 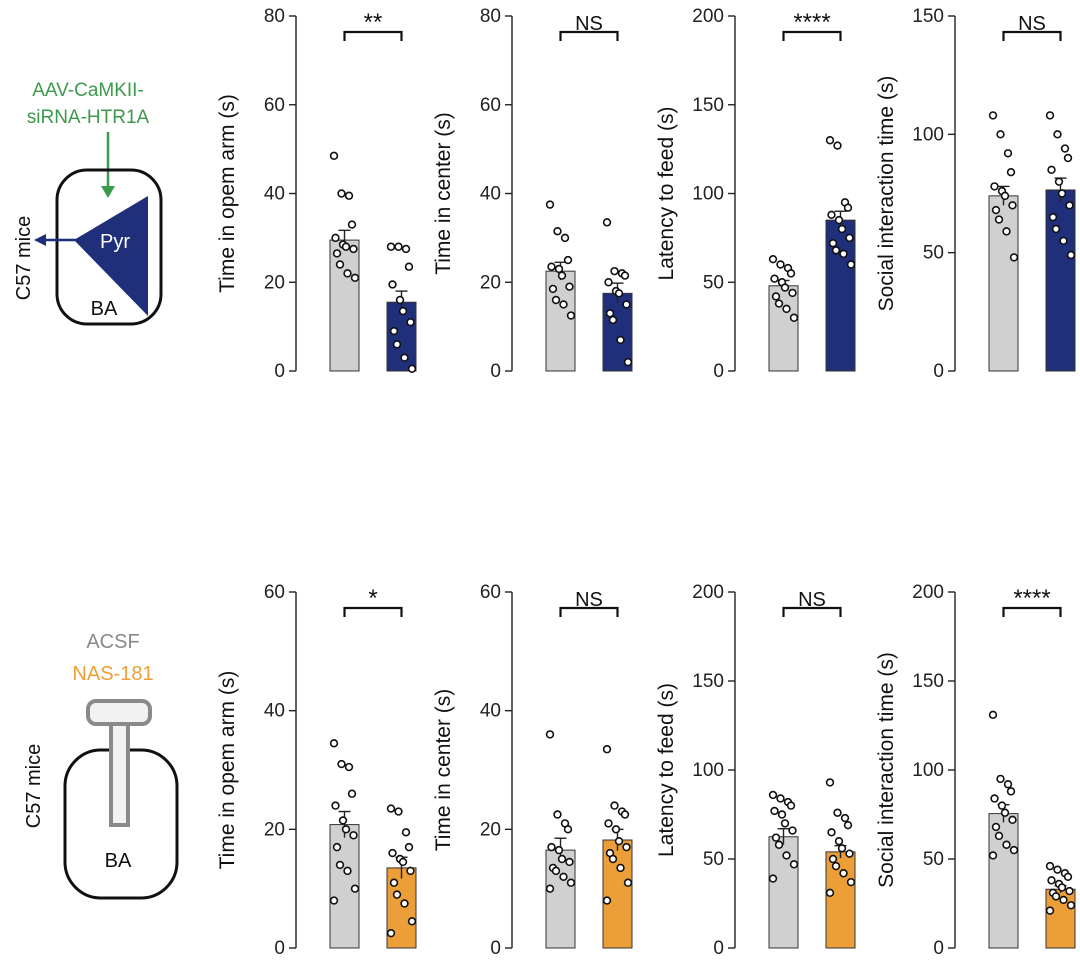 What do you see at coordinates (119, 774) in the screenshot?
I see `cannula-shaft-icon` at bounding box center [119, 774].